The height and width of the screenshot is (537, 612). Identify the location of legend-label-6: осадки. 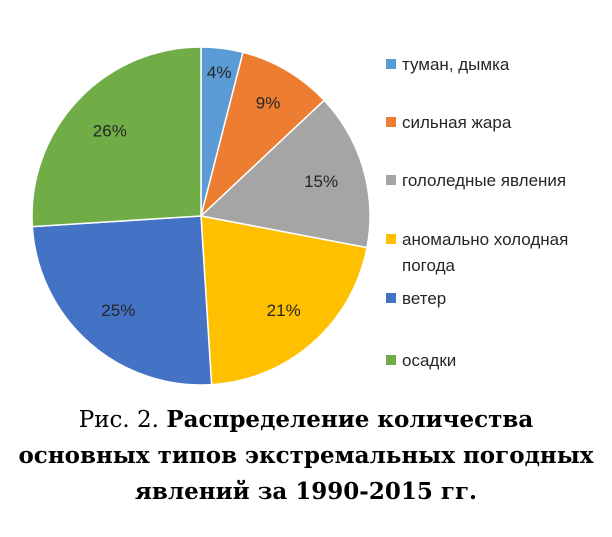
(429, 360).